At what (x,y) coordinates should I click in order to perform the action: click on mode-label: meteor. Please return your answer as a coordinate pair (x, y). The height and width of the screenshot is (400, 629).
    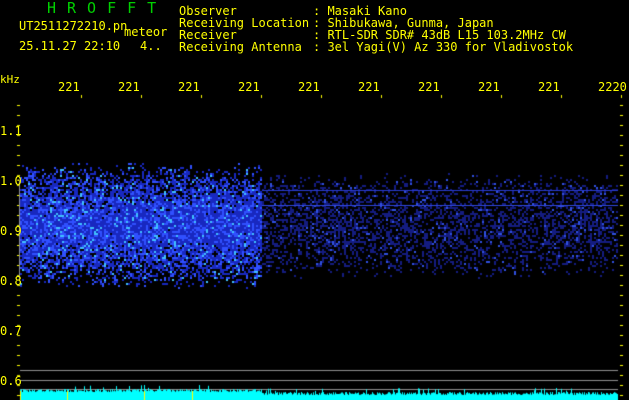
    Looking at the image, I should click on (146, 32).